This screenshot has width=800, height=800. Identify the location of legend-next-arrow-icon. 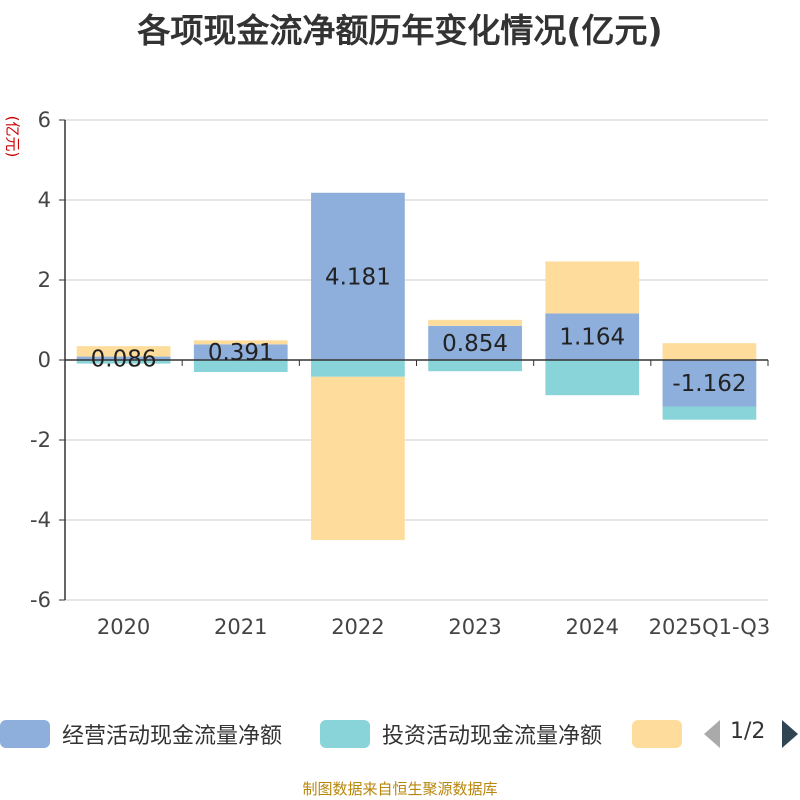
(790, 734).